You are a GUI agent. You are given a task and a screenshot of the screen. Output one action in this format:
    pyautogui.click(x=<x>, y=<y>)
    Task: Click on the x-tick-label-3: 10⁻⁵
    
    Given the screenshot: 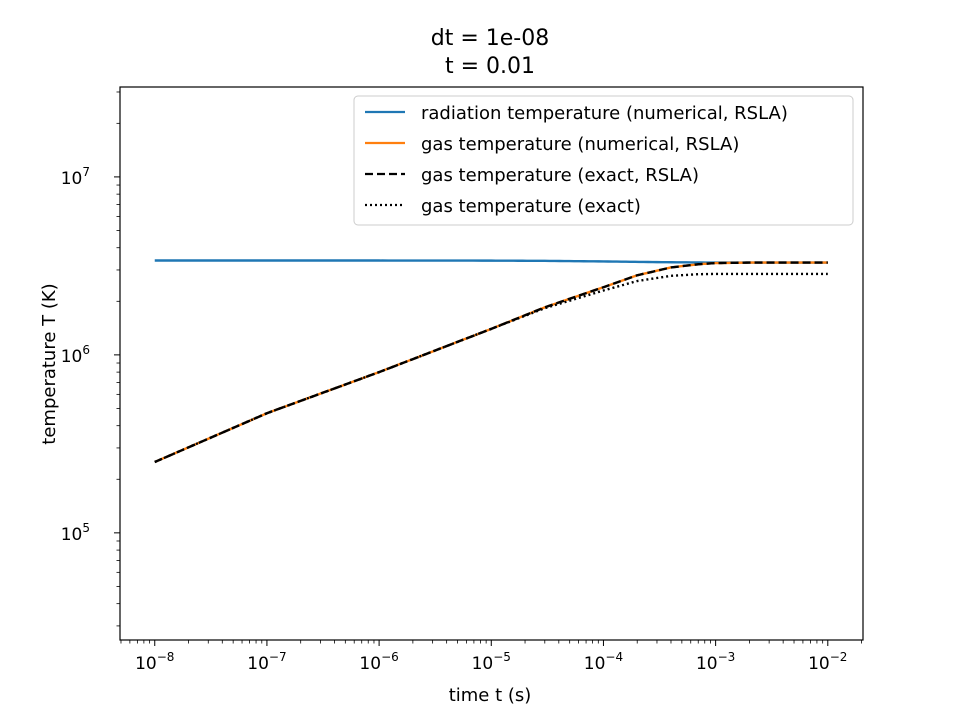 What is the action you would take?
    pyautogui.click(x=491, y=662)
    